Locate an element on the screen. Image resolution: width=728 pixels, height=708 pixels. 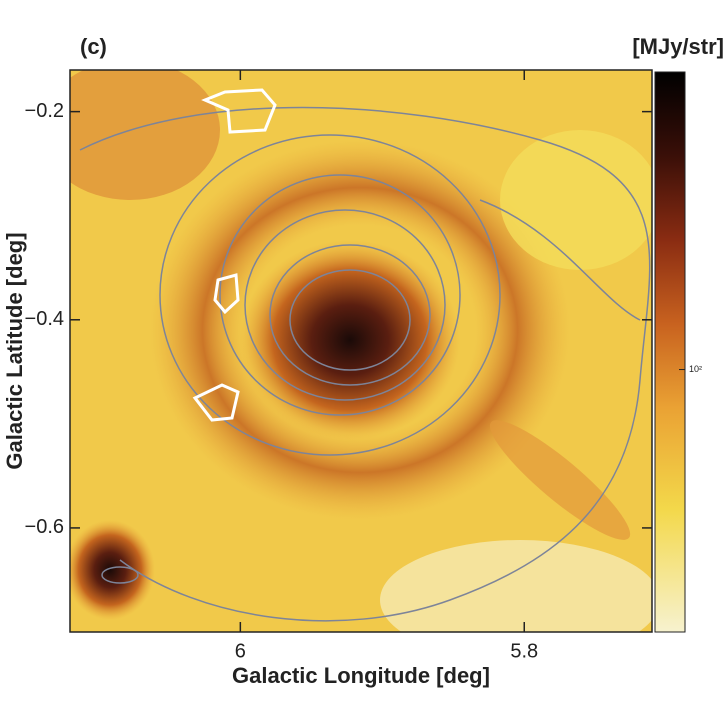
colorbar is located at coordinates (670, 352).